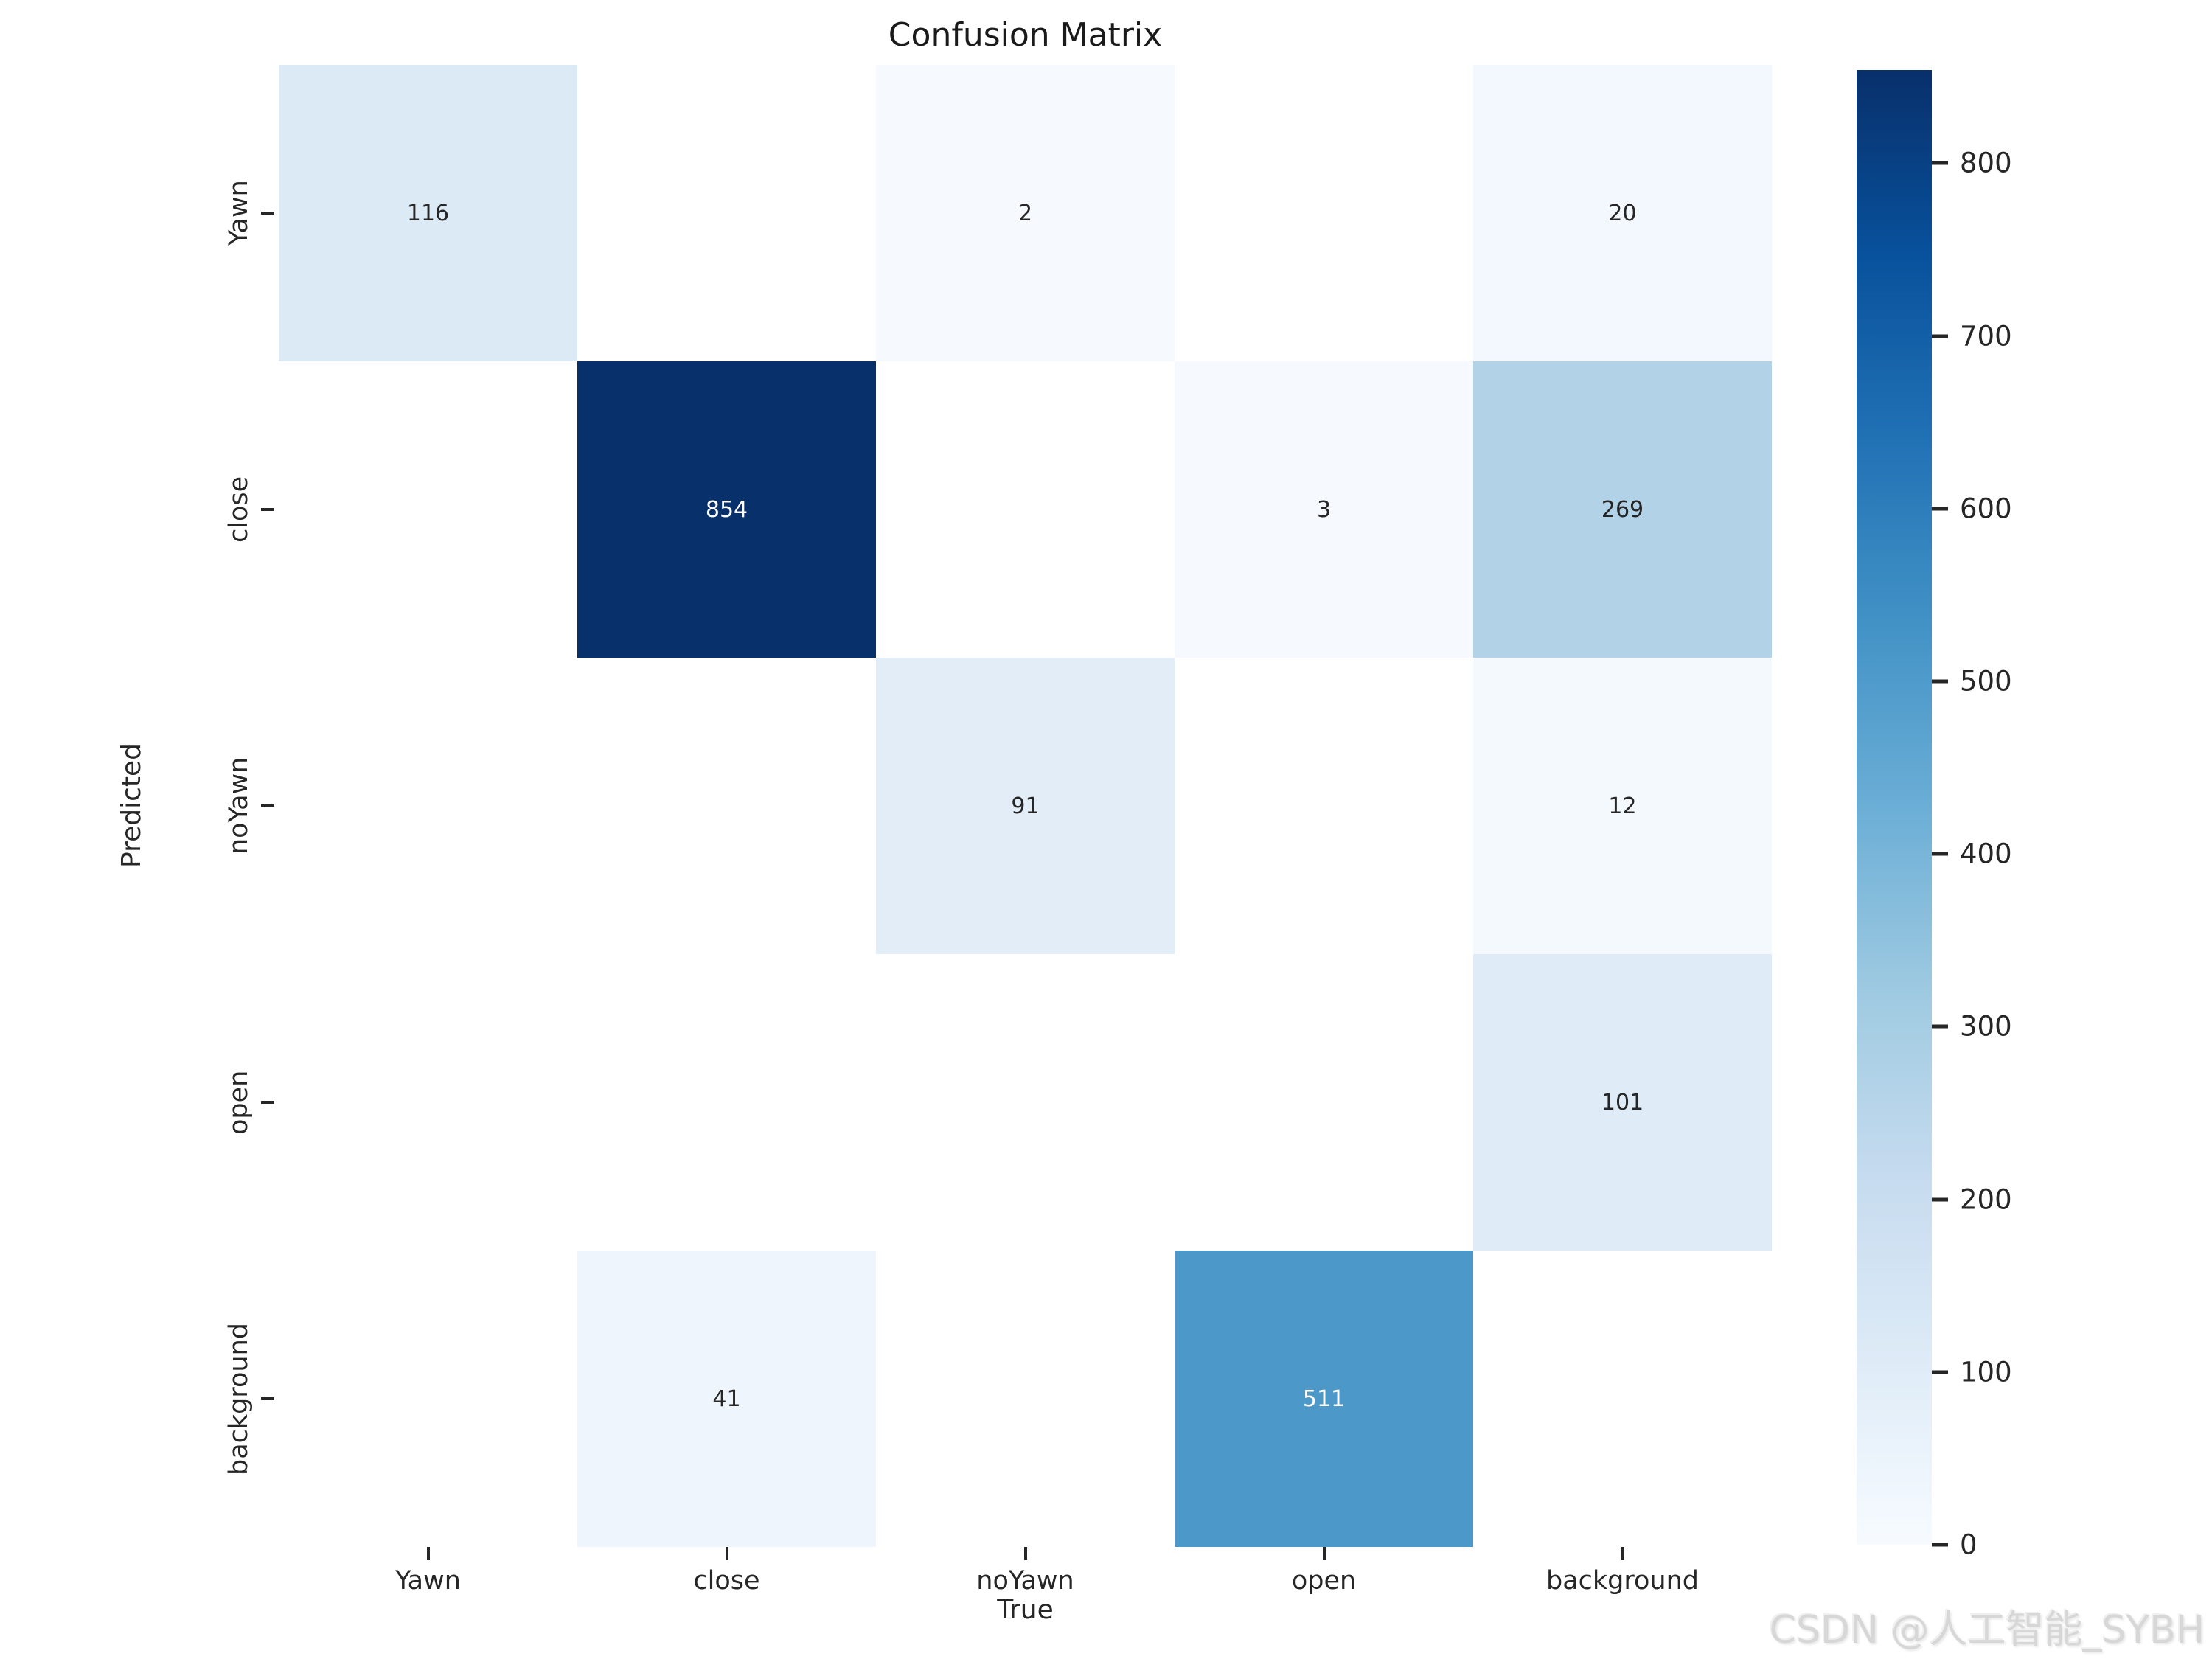  I want to click on heatmap-cell: 101, so click(1622, 1102).